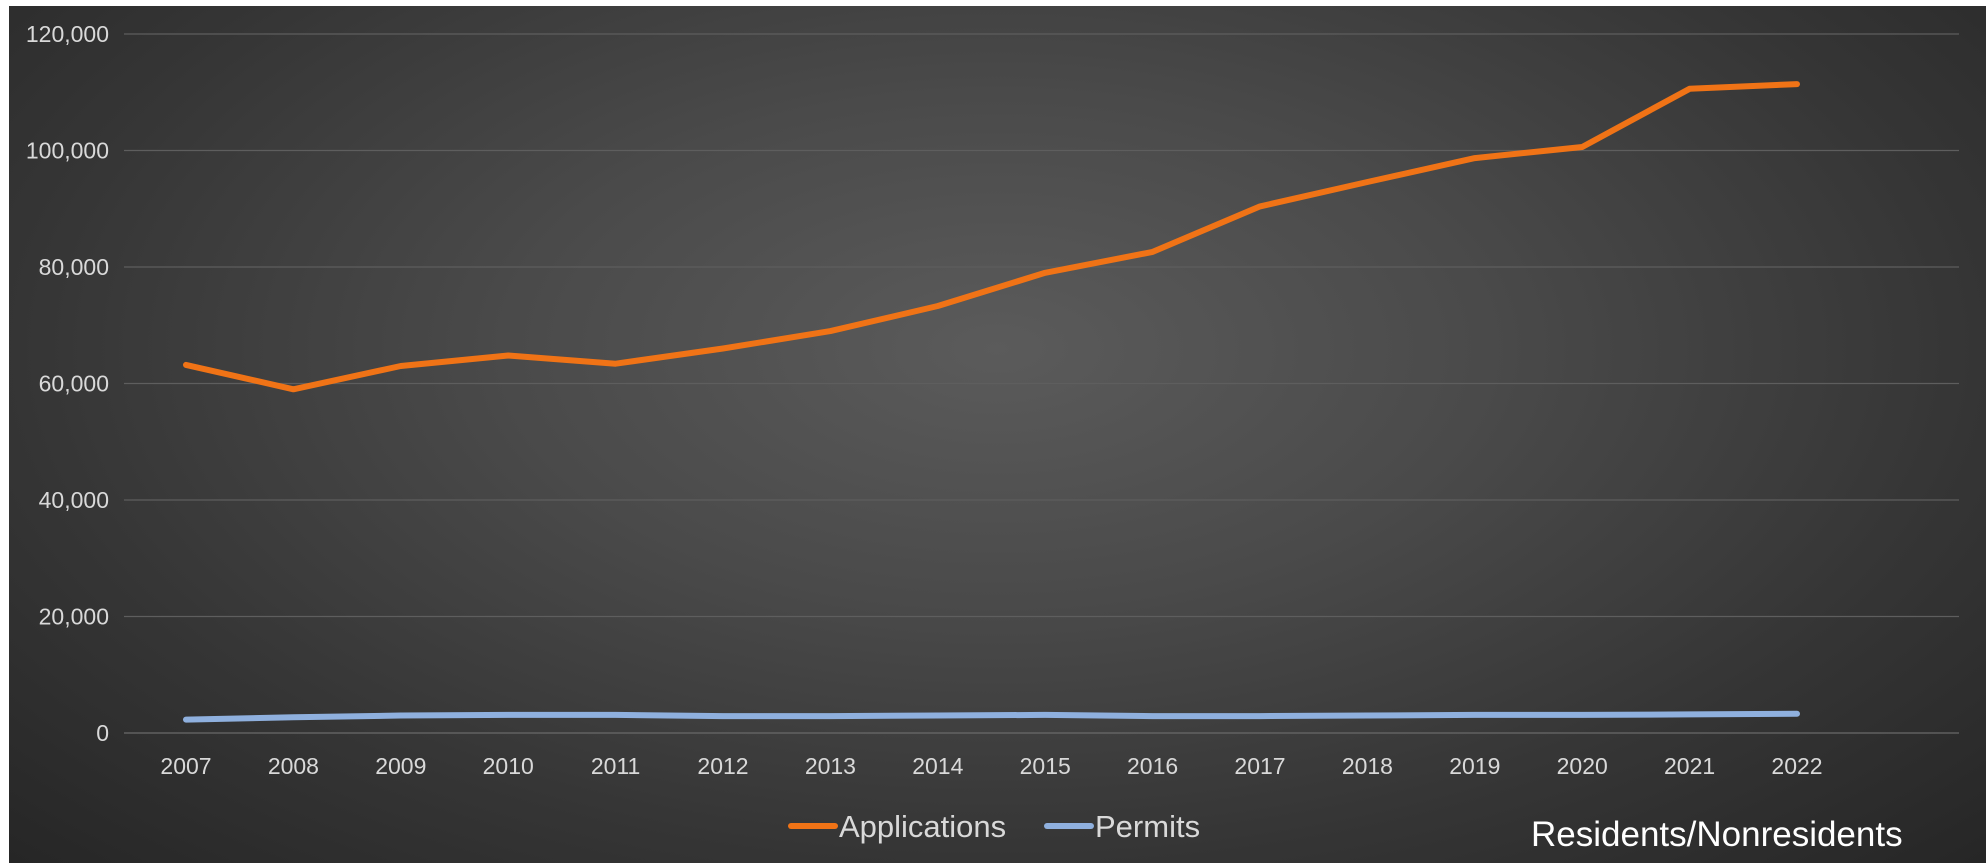 The height and width of the screenshot is (863, 1986). What do you see at coordinates (1259, 766) in the screenshot?
I see `x-tick-label: 2017` at bounding box center [1259, 766].